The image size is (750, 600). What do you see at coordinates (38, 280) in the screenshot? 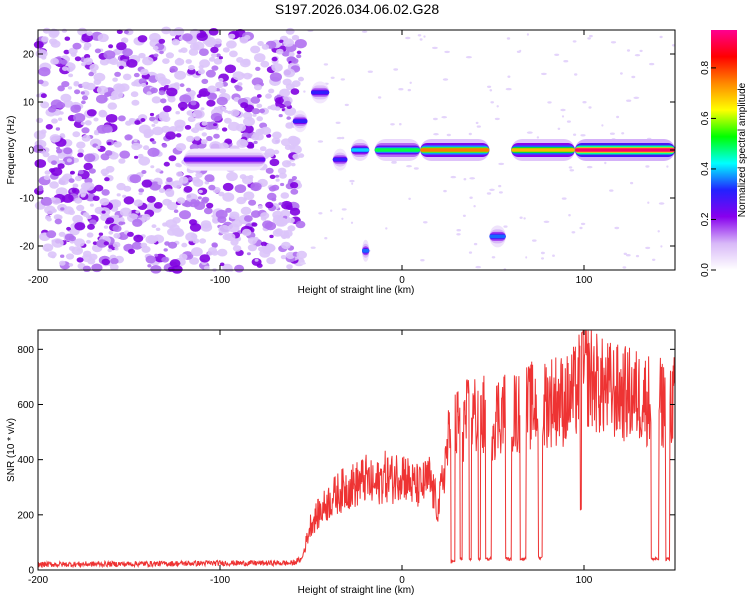
I see `x-tick-label: -200` at bounding box center [38, 280].